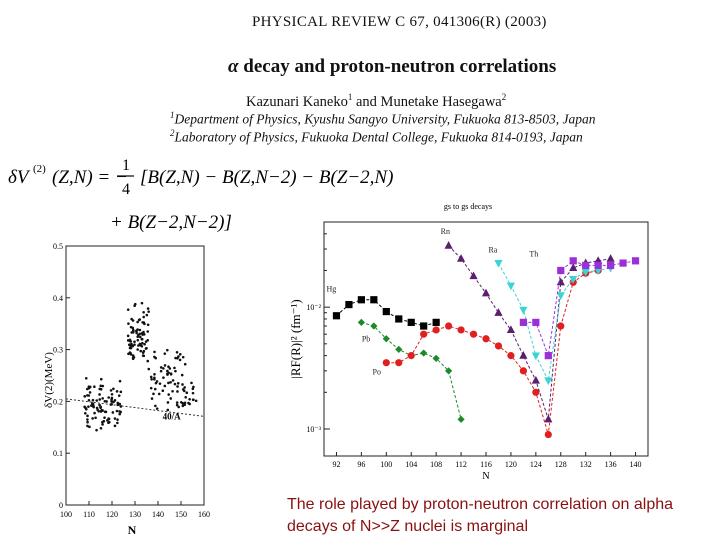 This screenshot has width=720, height=540. Describe the element at coordinates (436, 464) in the screenshot. I see `right-x-tick-label: 108` at that location.